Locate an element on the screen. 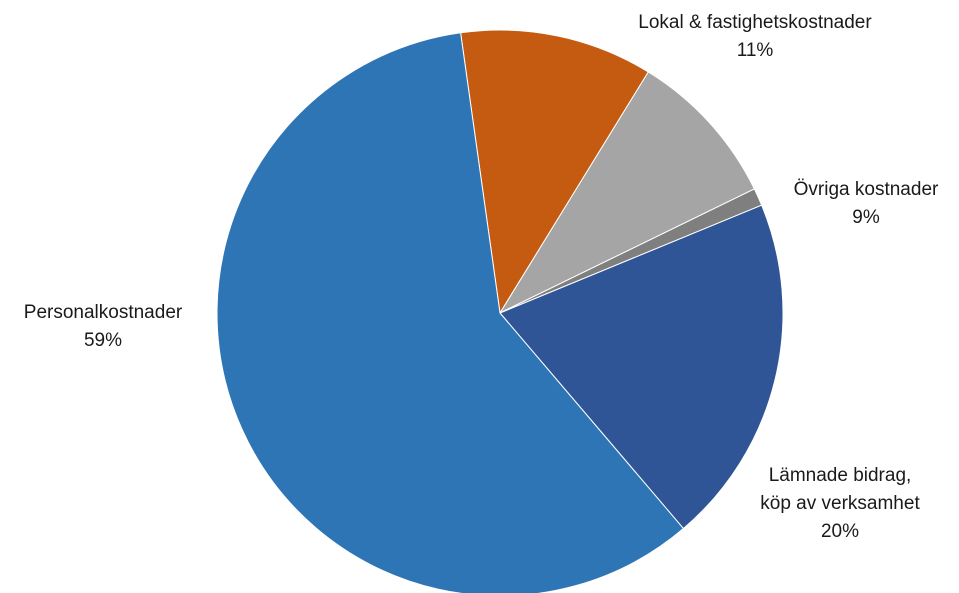  slice-label-0: Lokal & fastighetskostnader 11% is located at coordinates (755, 36).